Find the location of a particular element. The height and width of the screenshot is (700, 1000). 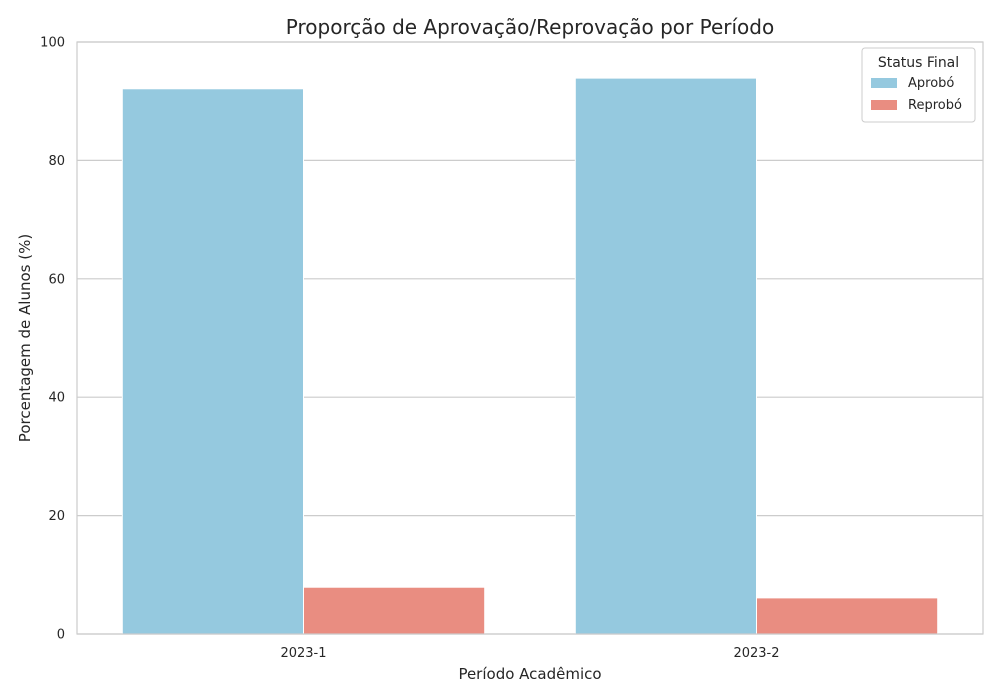

x-axis-ticks: 2023-1 2023-2 is located at coordinates (529, 653).